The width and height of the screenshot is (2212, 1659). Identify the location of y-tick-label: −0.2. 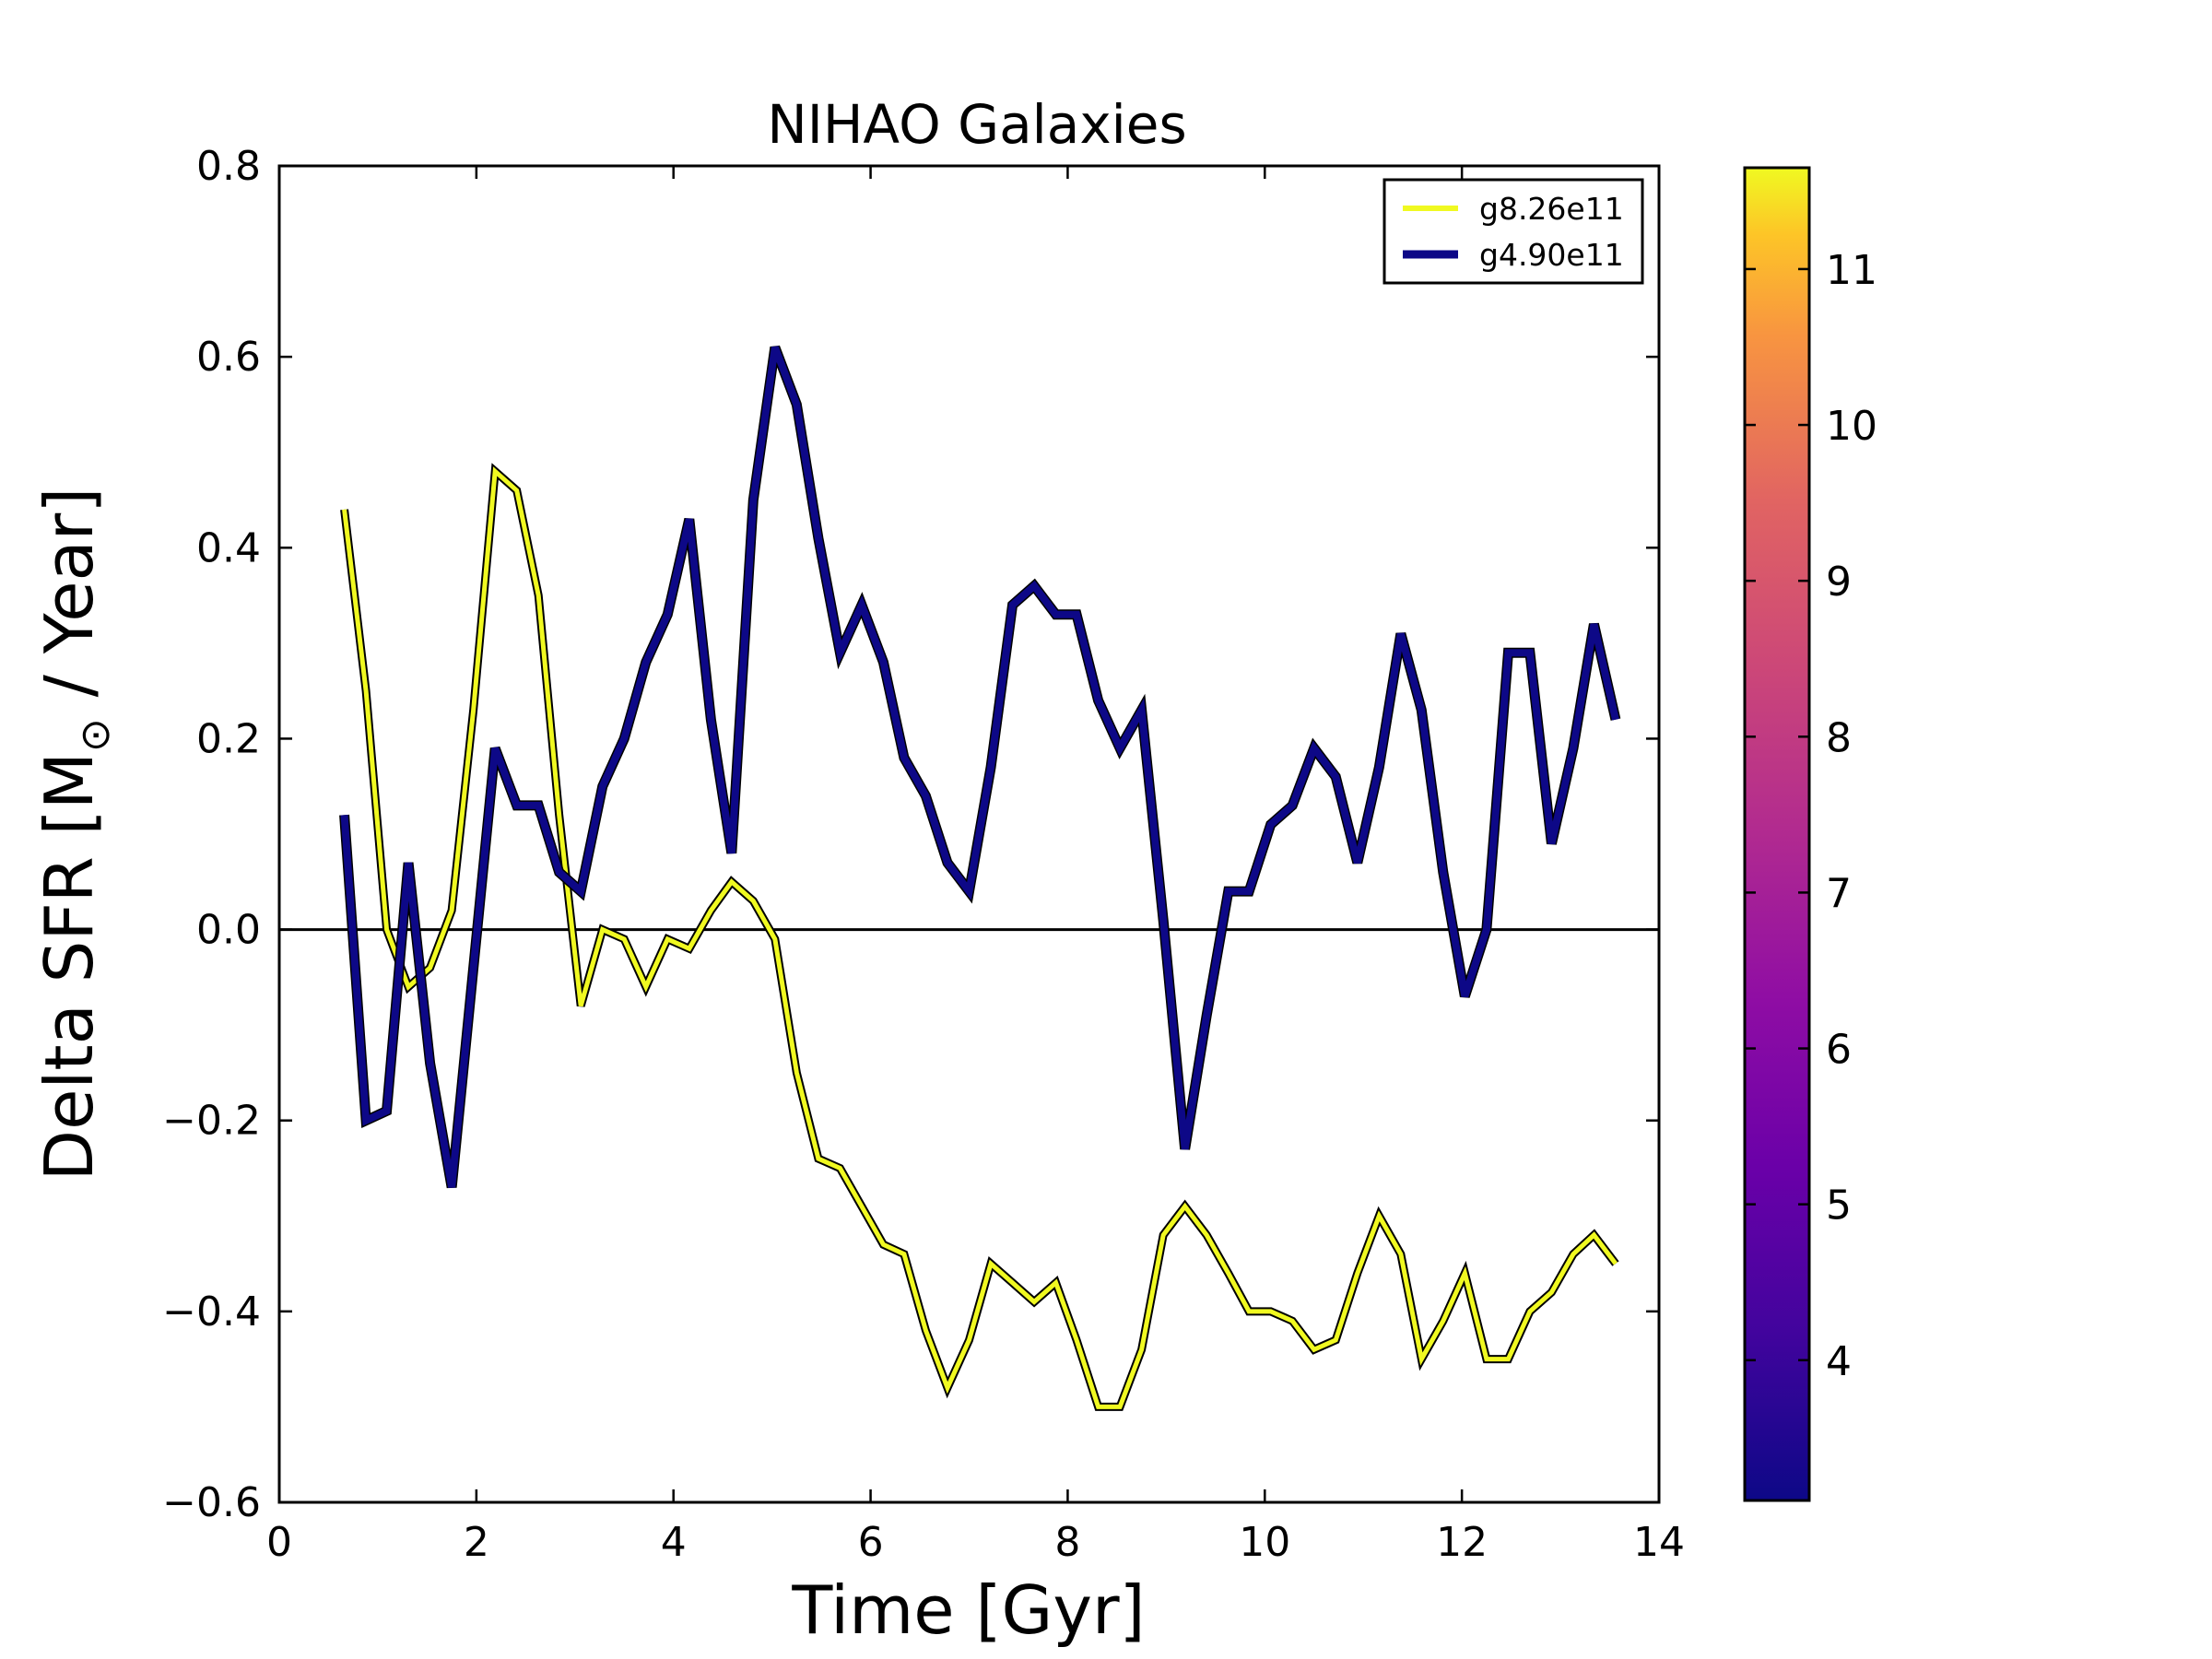
(211, 1121).